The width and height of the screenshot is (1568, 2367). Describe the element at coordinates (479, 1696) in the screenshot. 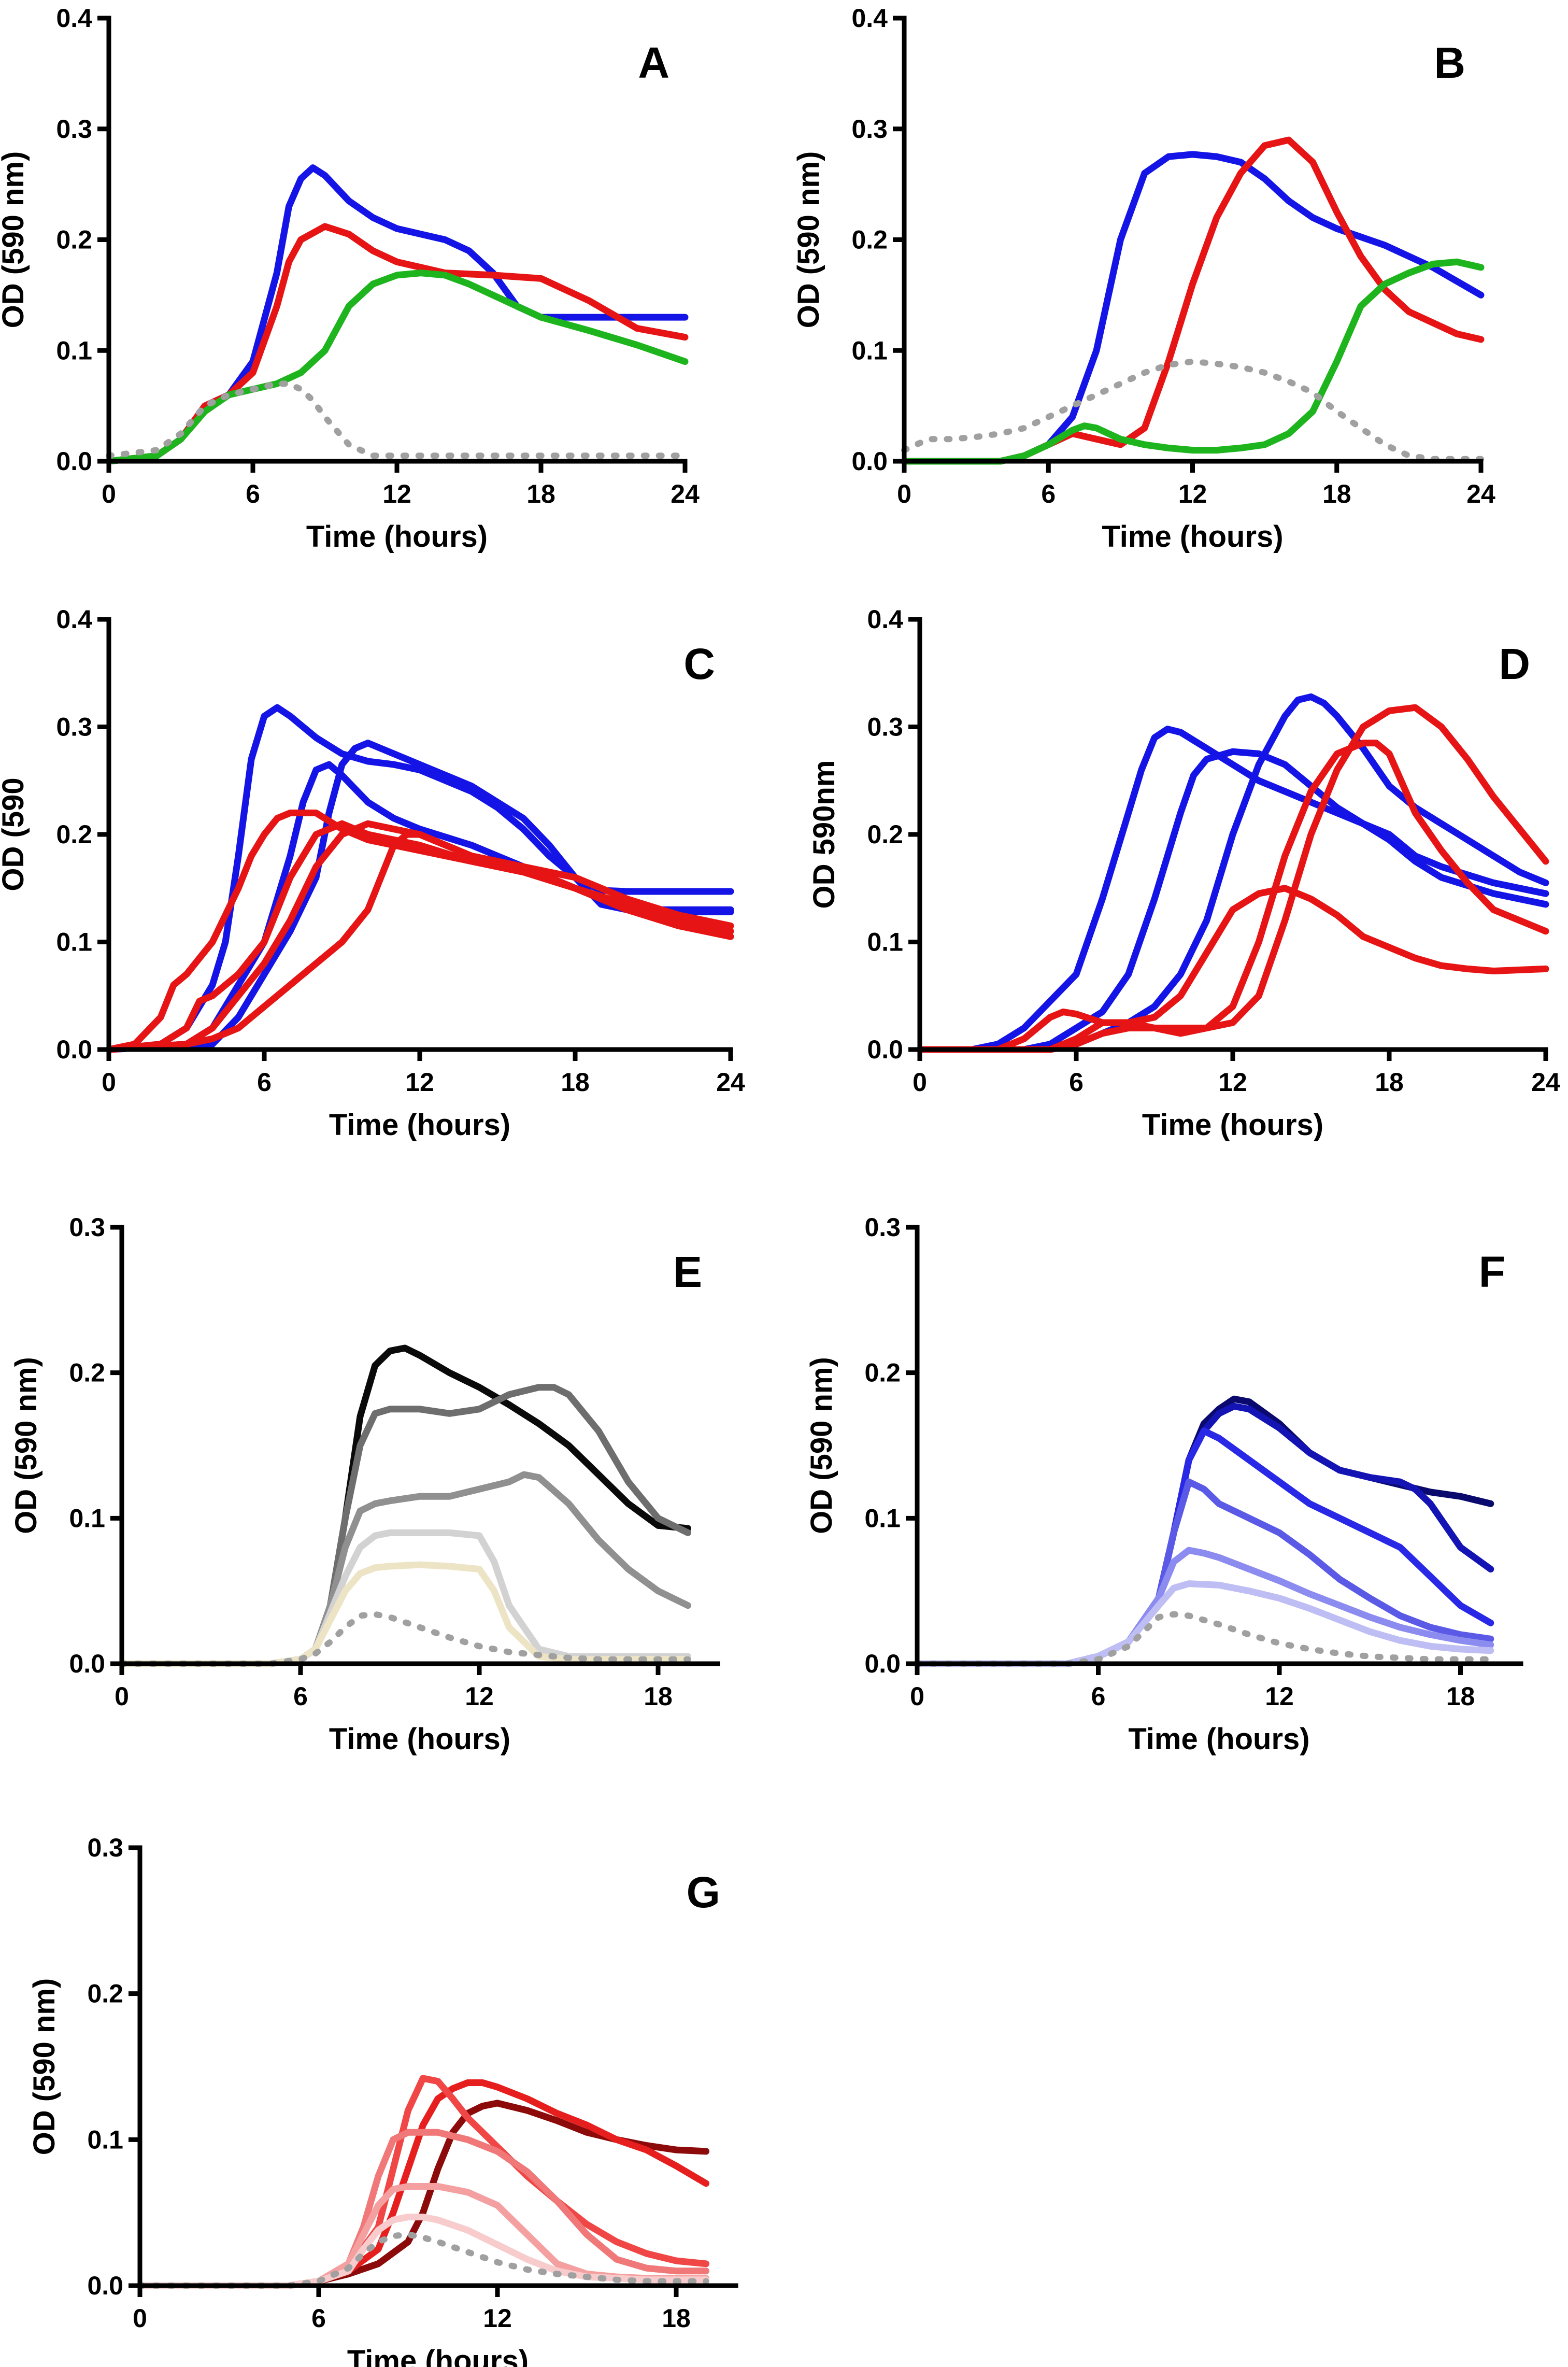

I see `panel-e-x-tick-label: 12` at that location.